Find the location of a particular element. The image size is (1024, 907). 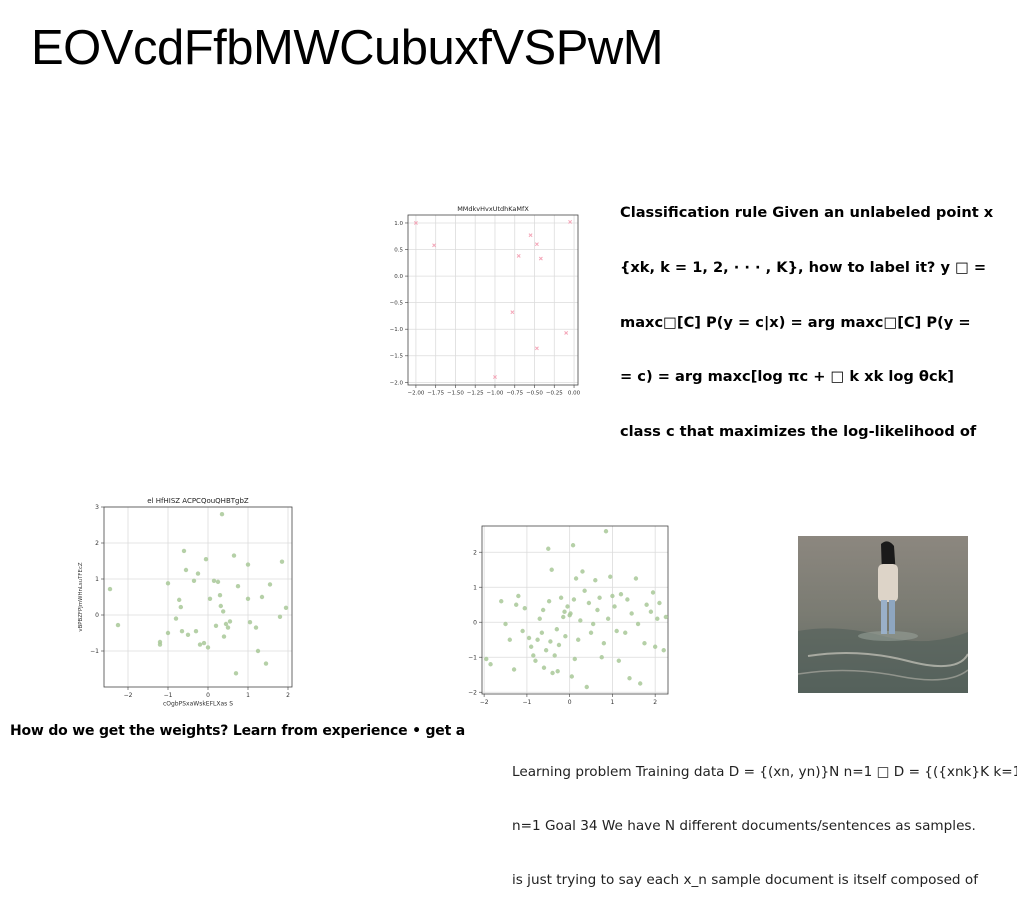

x-tick-label: −0.50 is located at coordinates (534, 394).